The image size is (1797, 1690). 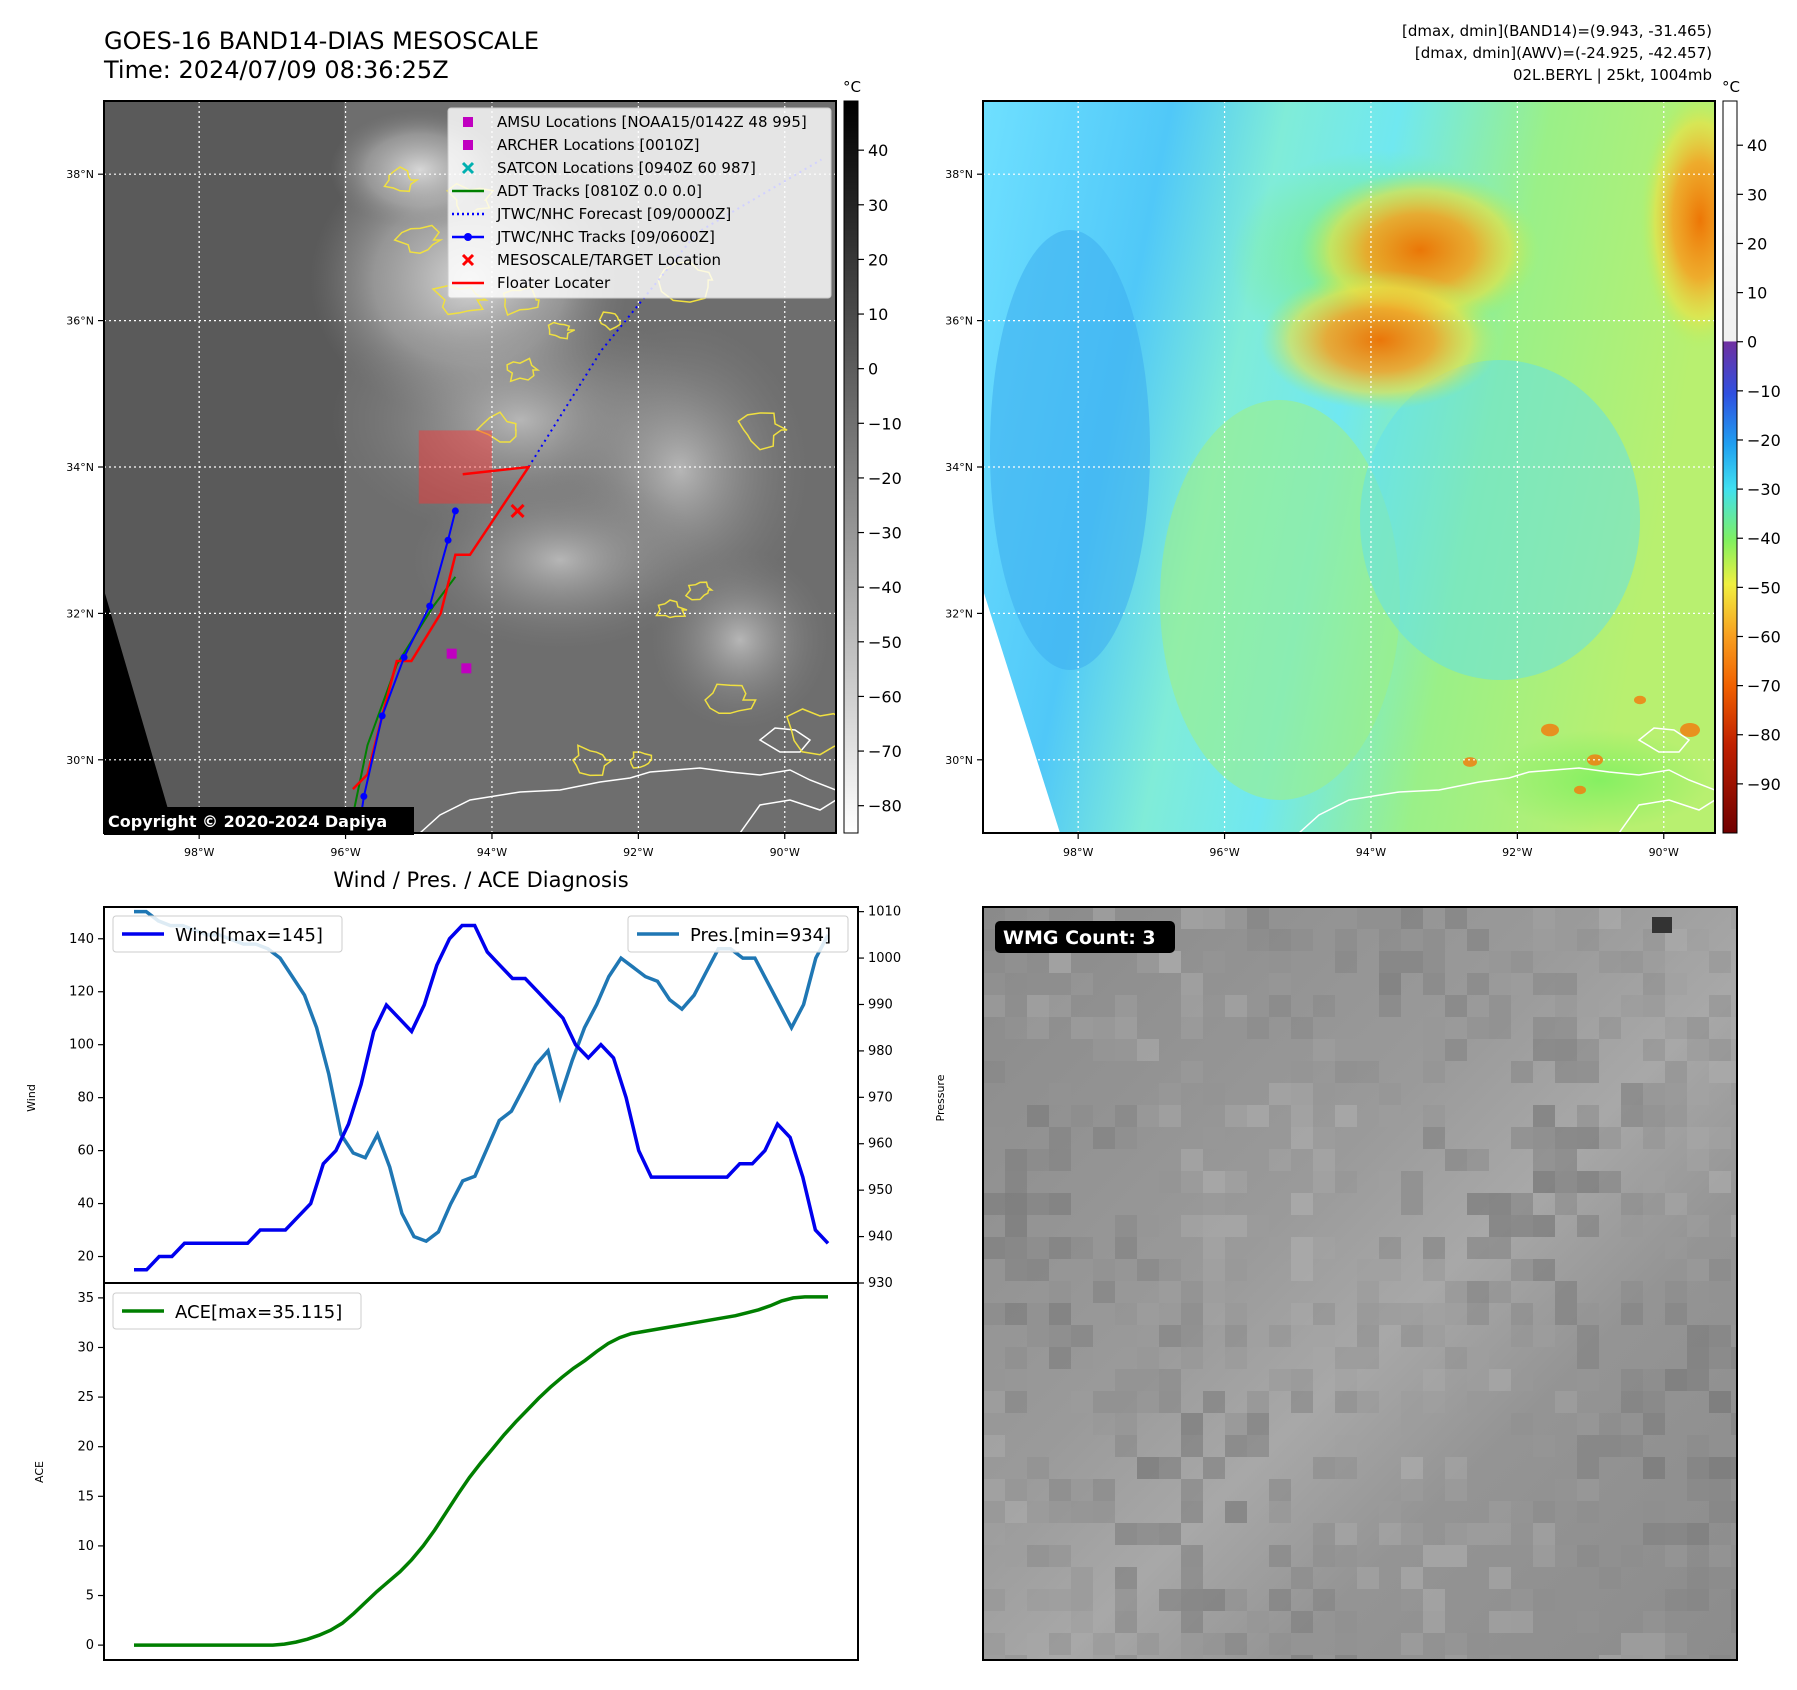 What do you see at coordinates (885, 696) in the screenshot?
I see `colorbar-tick-label: −60` at bounding box center [885, 696].